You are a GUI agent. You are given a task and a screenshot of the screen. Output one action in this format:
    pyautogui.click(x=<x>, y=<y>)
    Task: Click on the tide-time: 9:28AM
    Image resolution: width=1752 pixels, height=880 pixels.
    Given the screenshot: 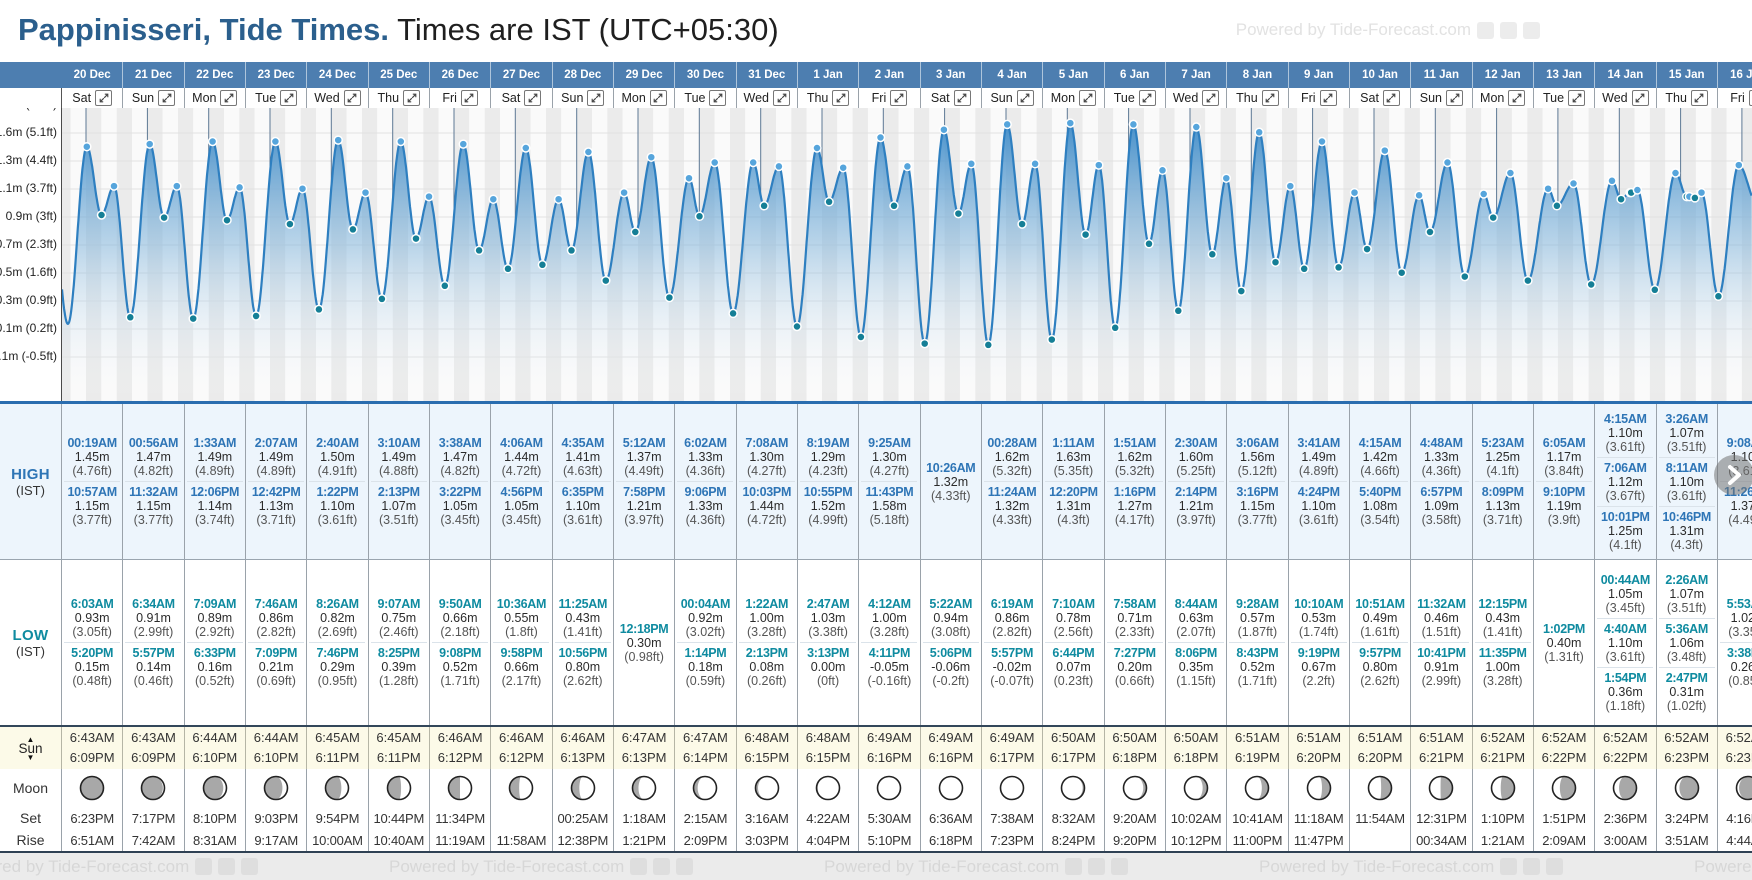 What is the action you would take?
    pyautogui.click(x=1257, y=604)
    